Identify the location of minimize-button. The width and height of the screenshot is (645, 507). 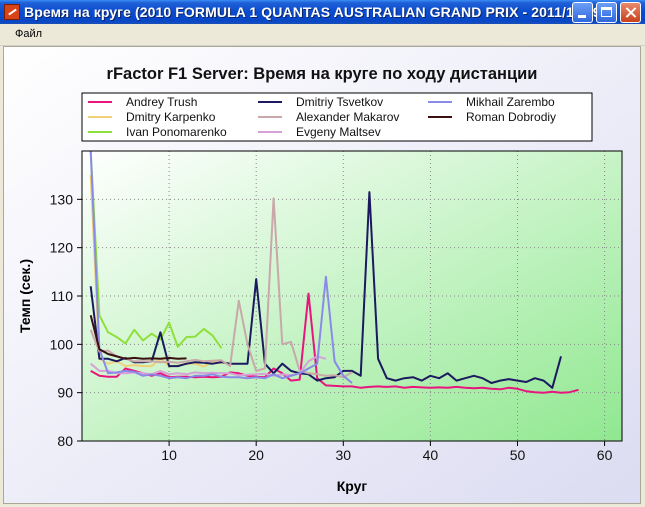
(582, 12).